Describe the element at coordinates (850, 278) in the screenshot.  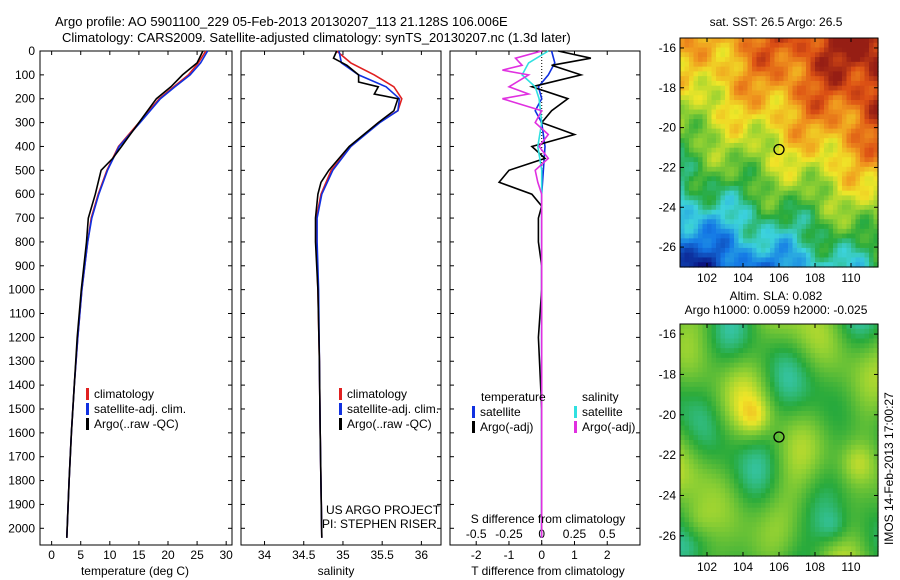
I see `map-x-tick-label: 110` at that location.